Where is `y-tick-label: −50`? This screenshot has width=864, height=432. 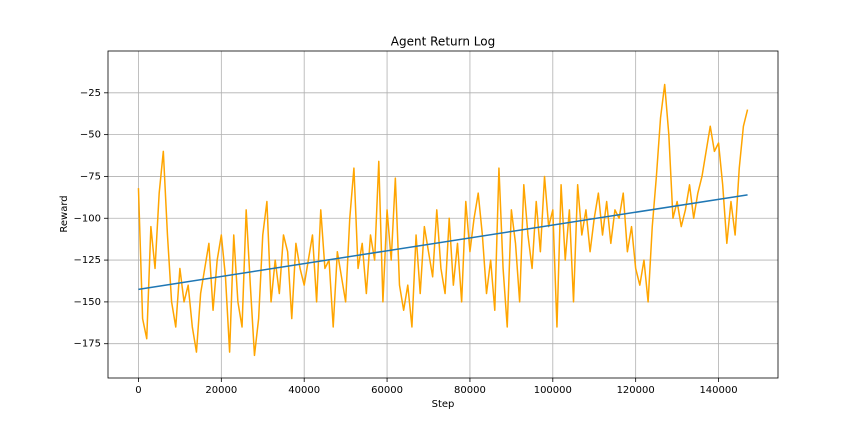 y-tick-label: −50 is located at coordinates (90, 135).